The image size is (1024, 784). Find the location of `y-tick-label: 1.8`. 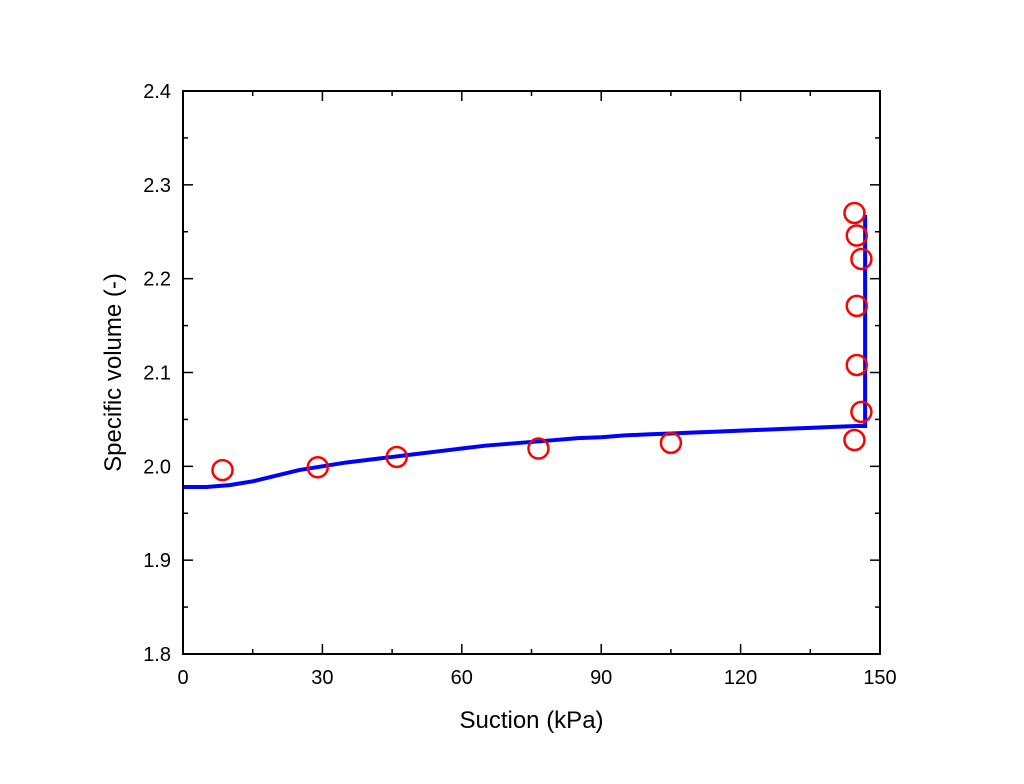

y-tick-label: 1.8 is located at coordinates (157, 655).